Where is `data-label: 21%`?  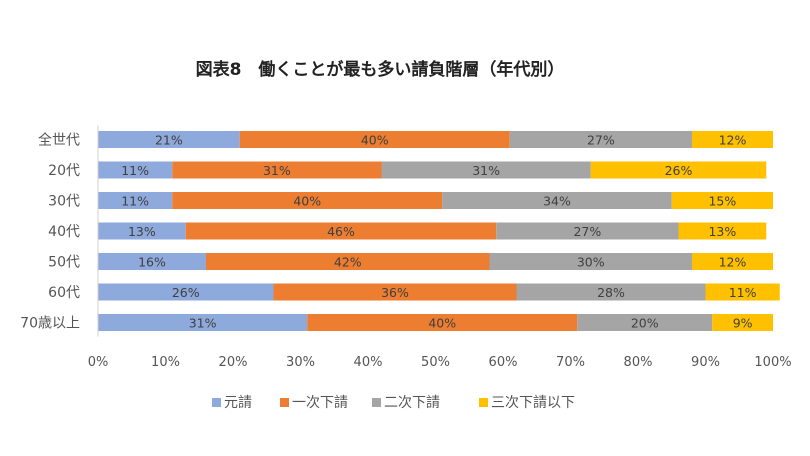
data-label: 21% is located at coordinates (169, 140).